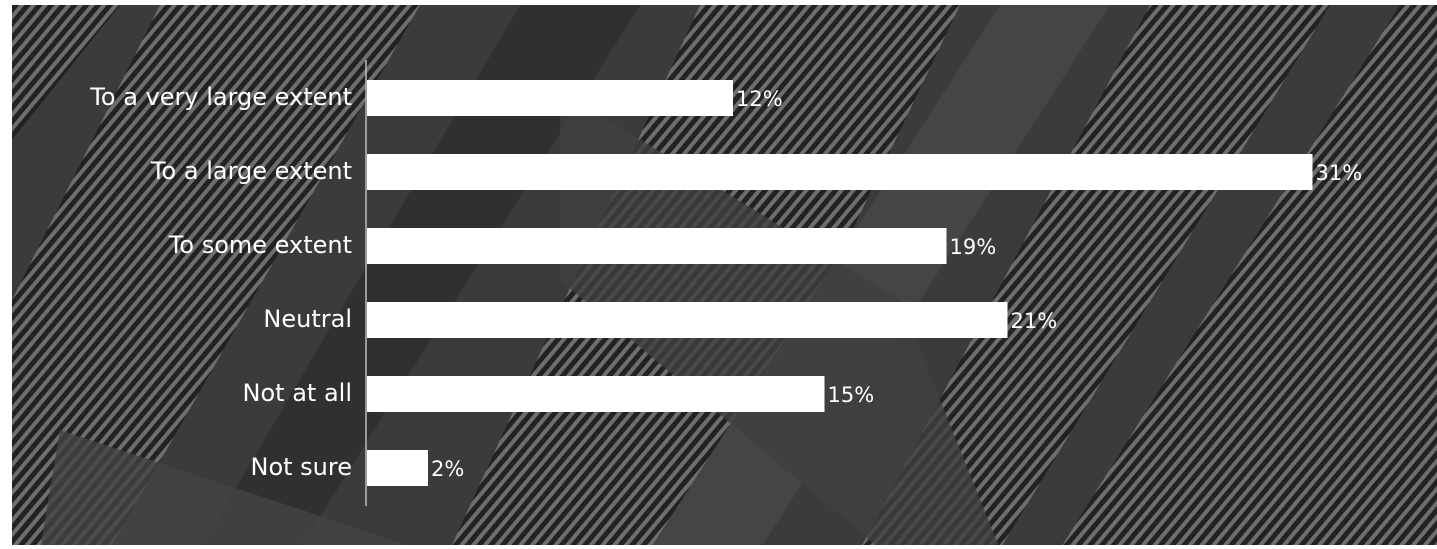 Image resolution: width=1437 pixels, height=549 pixels. Describe the element at coordinates (1339, 173) in the screenshot. I see `value-label: 31%` at that location.